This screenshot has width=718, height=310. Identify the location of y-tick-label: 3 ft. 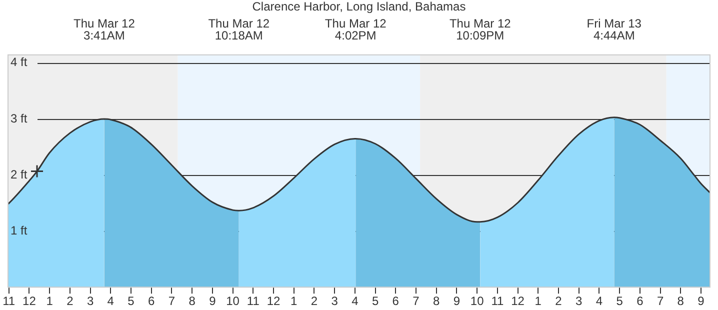
(19, 118).